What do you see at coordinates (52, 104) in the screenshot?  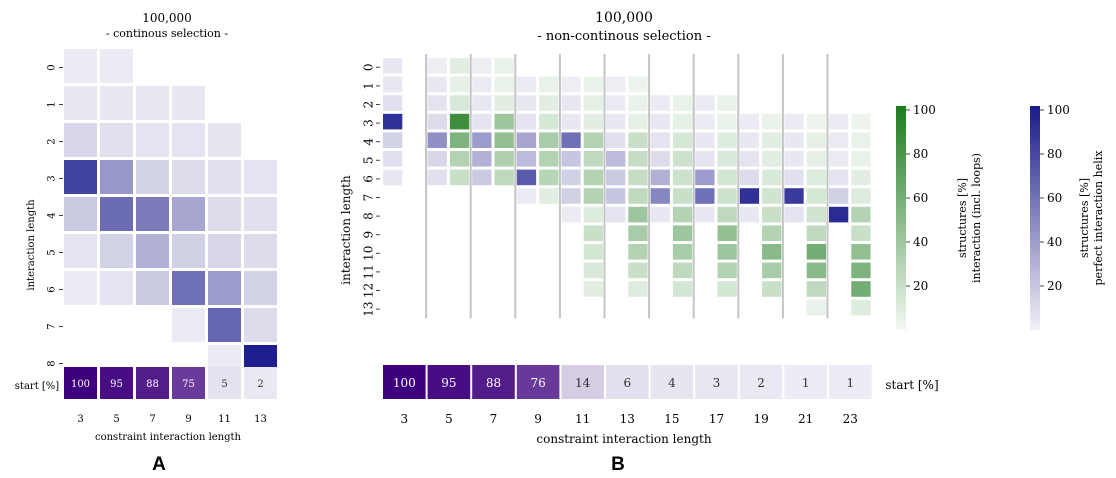 I see `a-ytick-label: 1` at bounding box center [52, 104].